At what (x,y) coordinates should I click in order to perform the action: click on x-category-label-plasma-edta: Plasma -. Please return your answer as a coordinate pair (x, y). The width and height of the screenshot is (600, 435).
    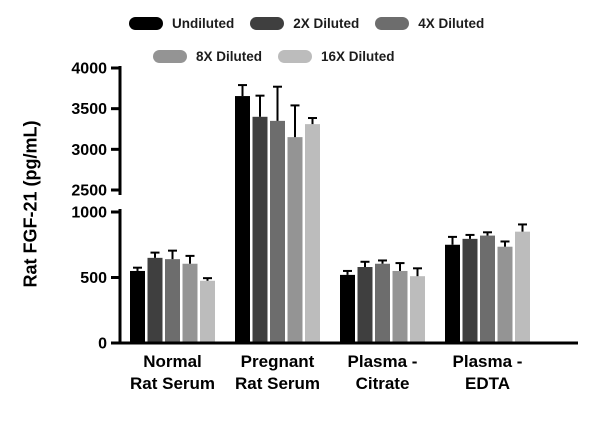
    Looking at the image, I should click on (488, 361).